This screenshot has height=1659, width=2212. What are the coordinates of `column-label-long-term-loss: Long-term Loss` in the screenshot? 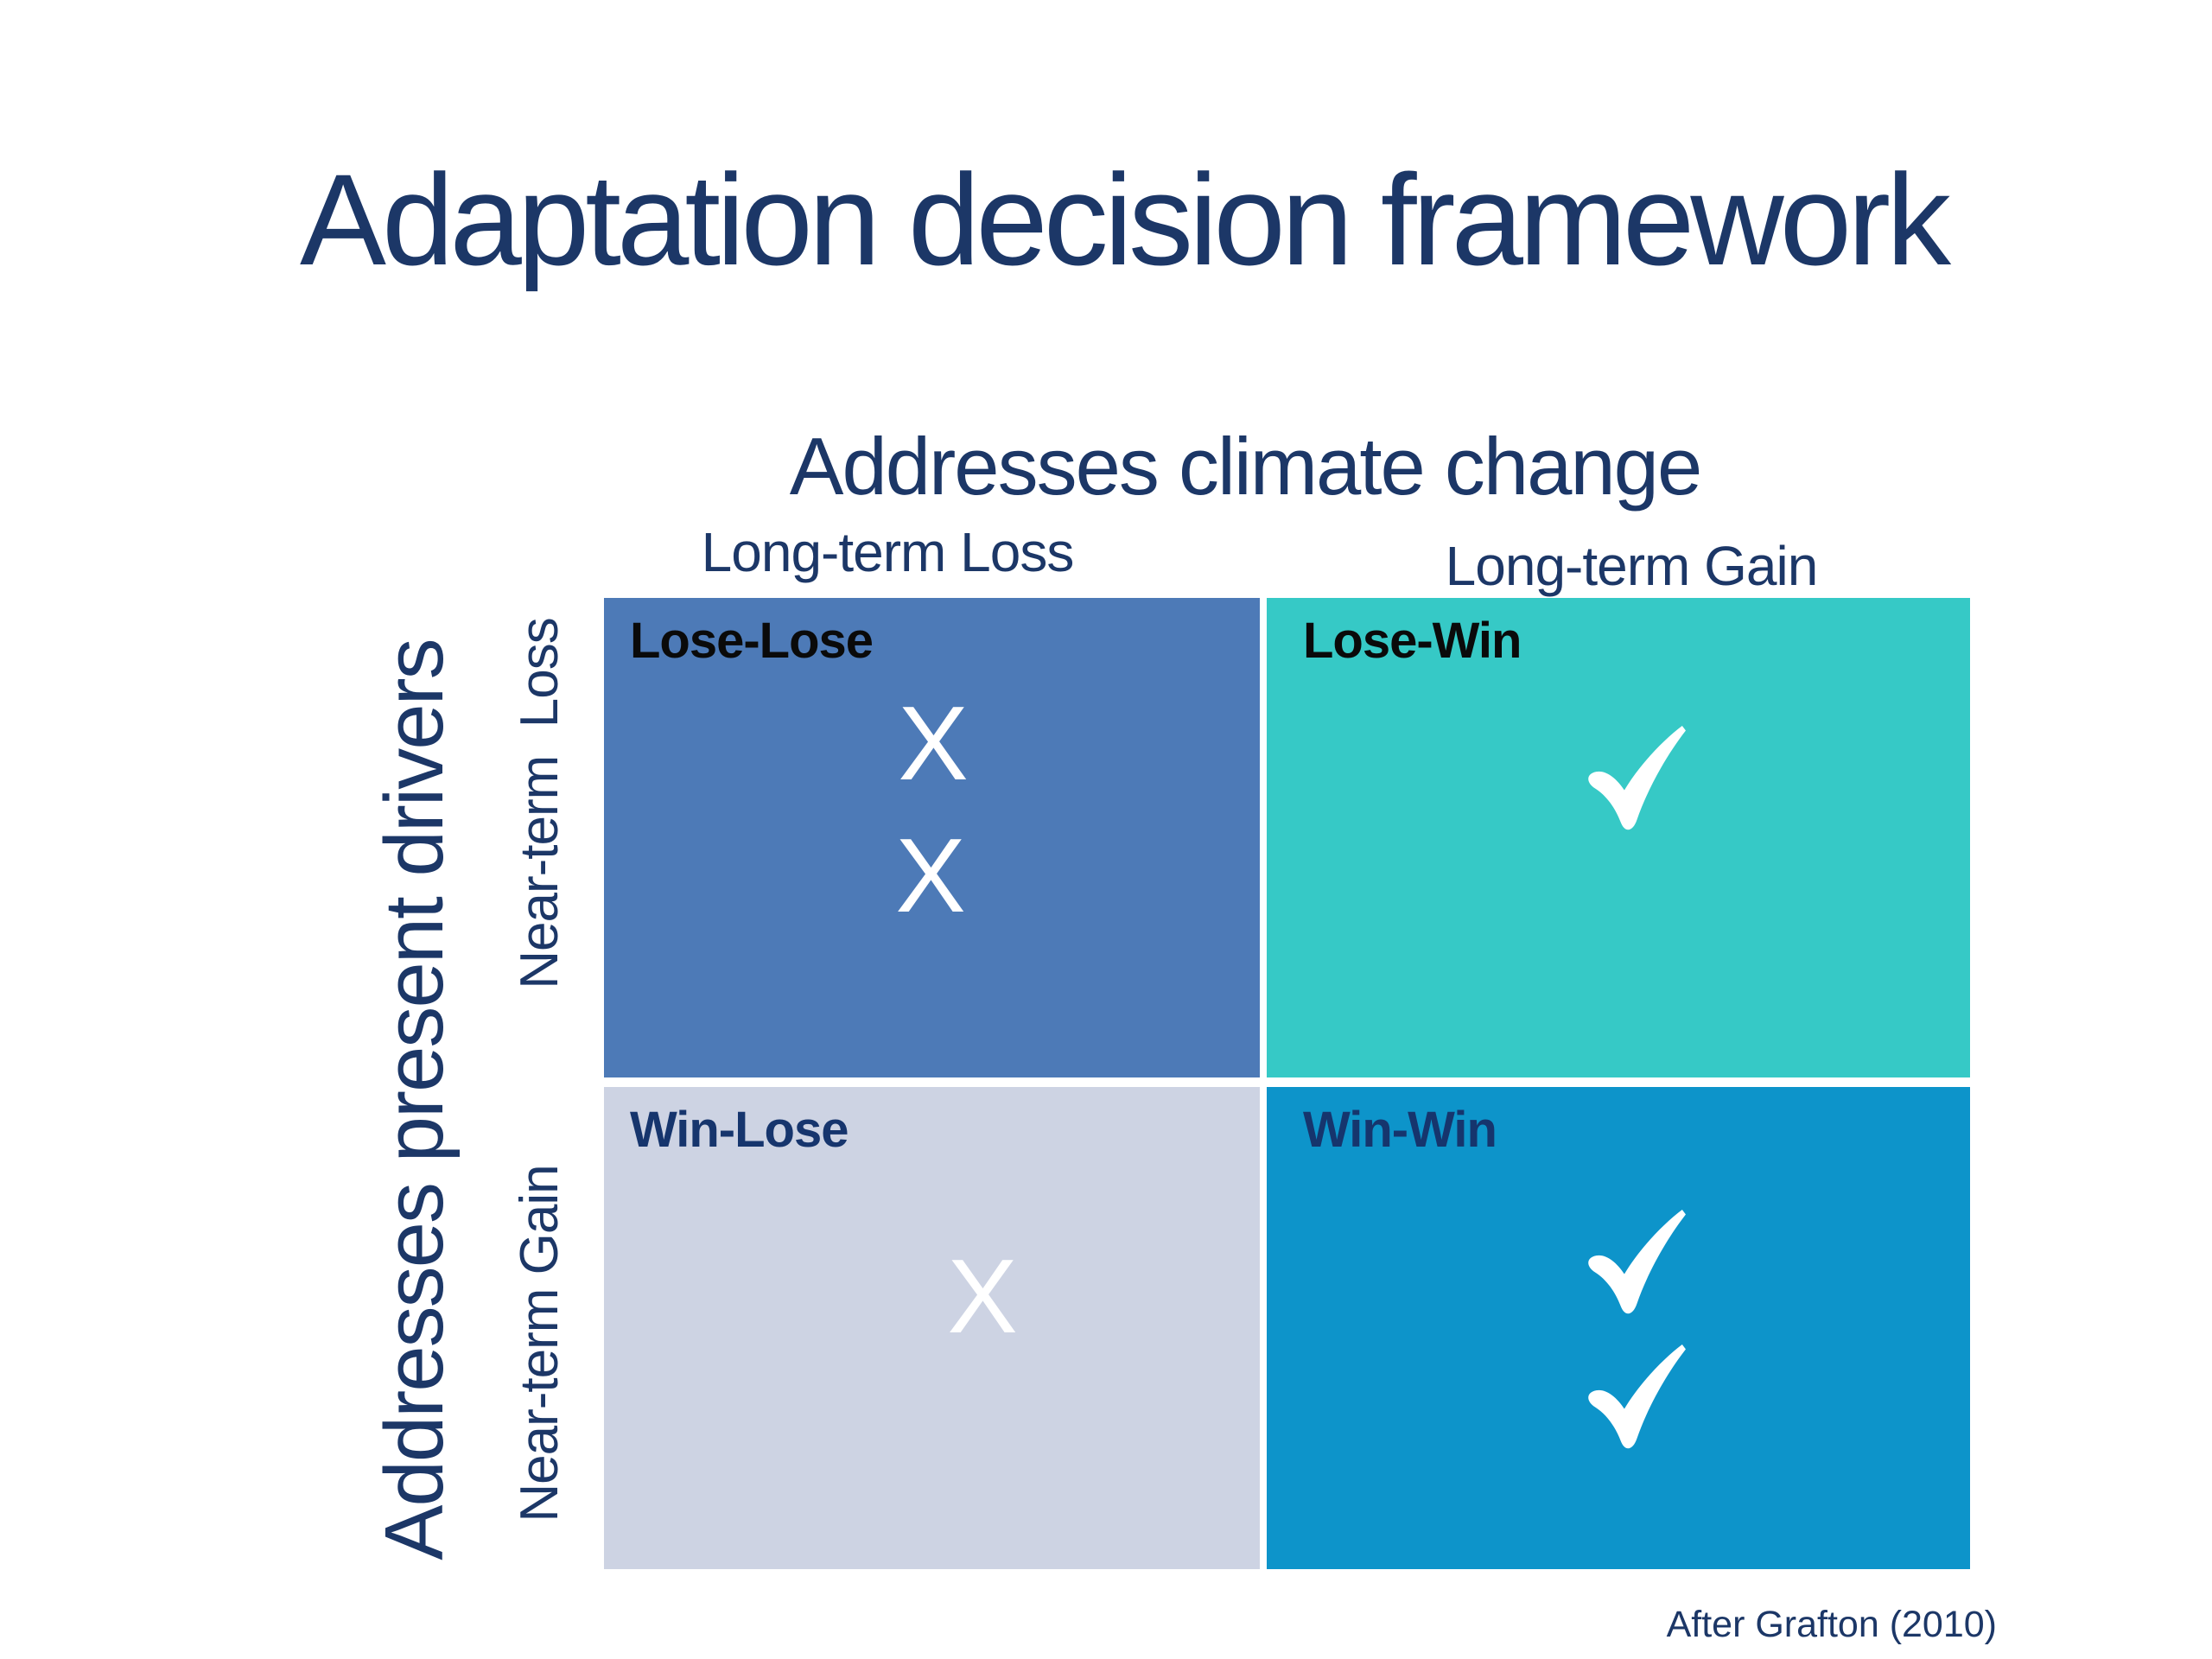 It's located at (888, 552).